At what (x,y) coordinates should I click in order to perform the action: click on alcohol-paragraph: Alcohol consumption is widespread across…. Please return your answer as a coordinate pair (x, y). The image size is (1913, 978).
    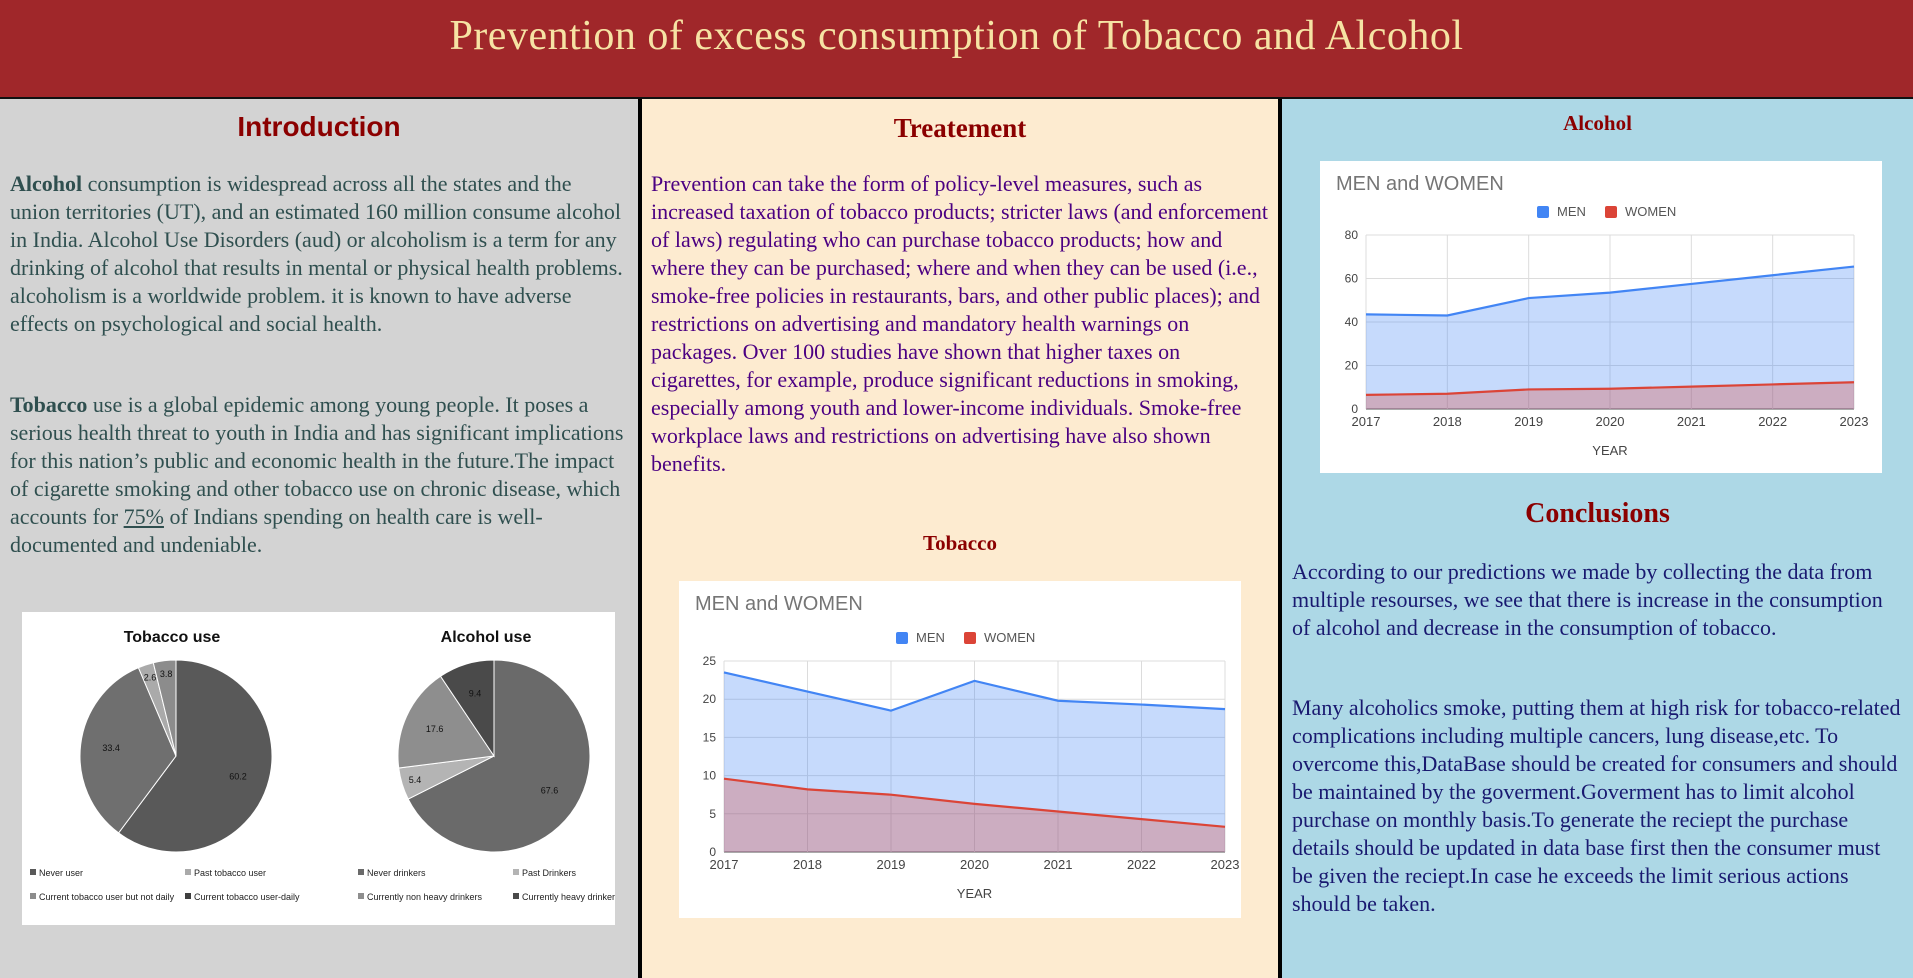
    Looking at the image, I should click on (318, 254).